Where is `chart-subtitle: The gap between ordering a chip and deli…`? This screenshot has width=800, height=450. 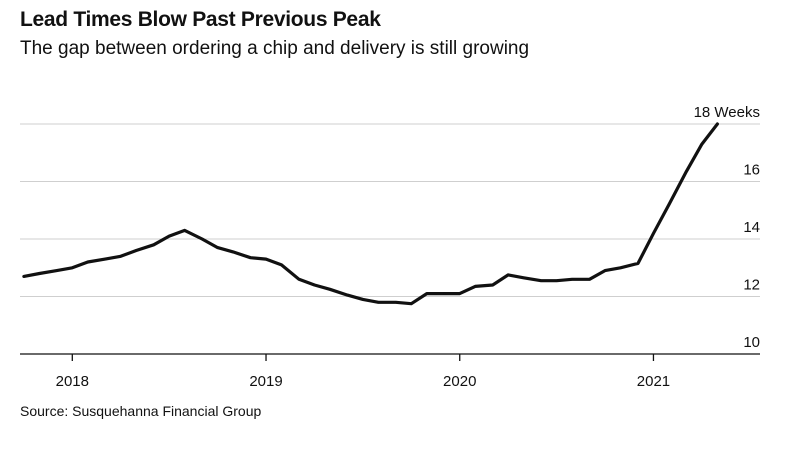
chart-subtitle: The gap between ordering a chip and deli… is located at coordinates (275, 48).